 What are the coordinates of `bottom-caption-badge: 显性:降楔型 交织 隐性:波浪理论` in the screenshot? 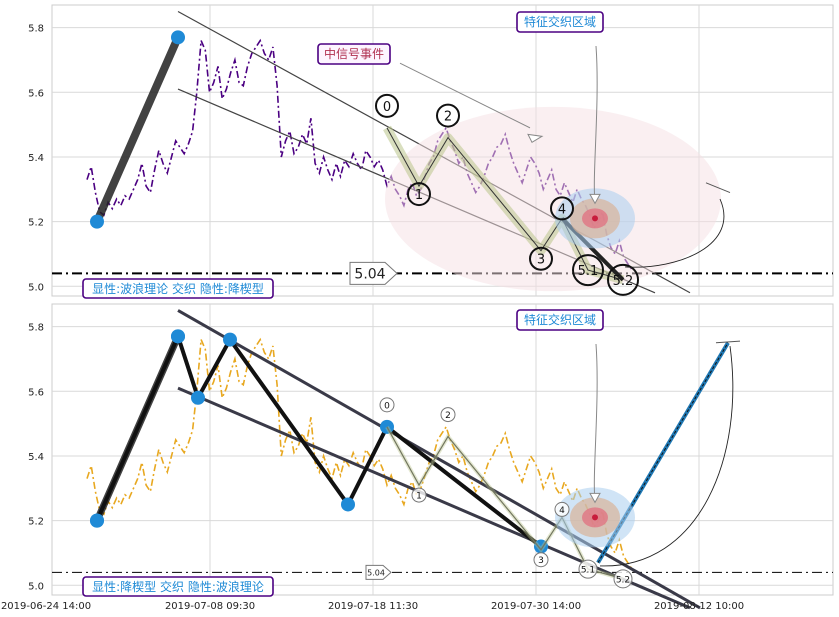 It's located at (178, 586).